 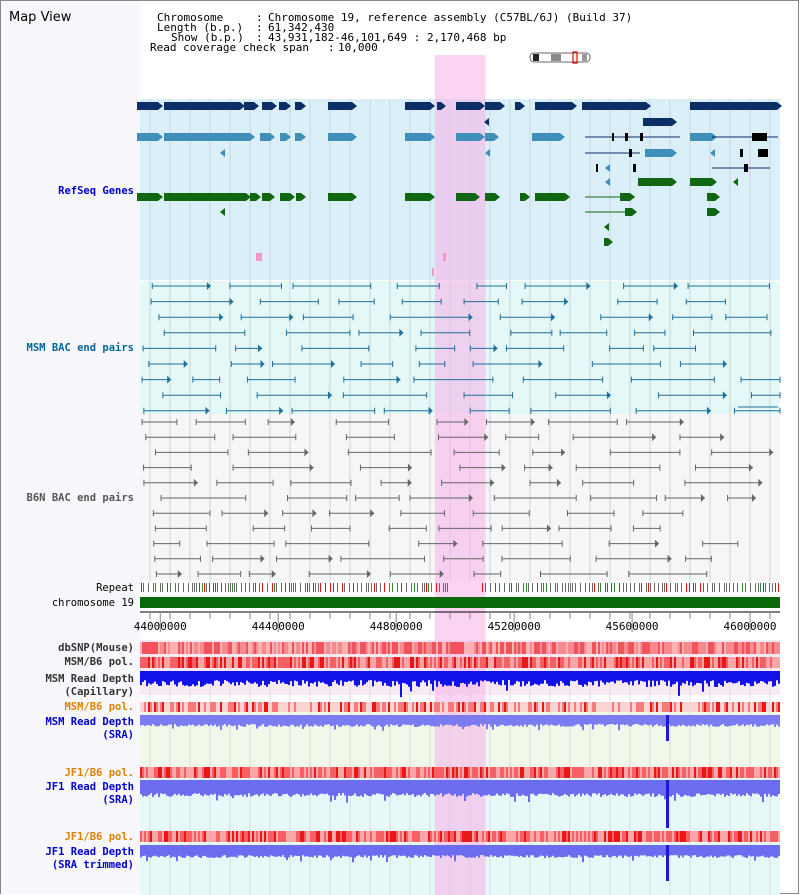 I want to click on b6n-bac-end-pairs, so click(x=457, y=498).